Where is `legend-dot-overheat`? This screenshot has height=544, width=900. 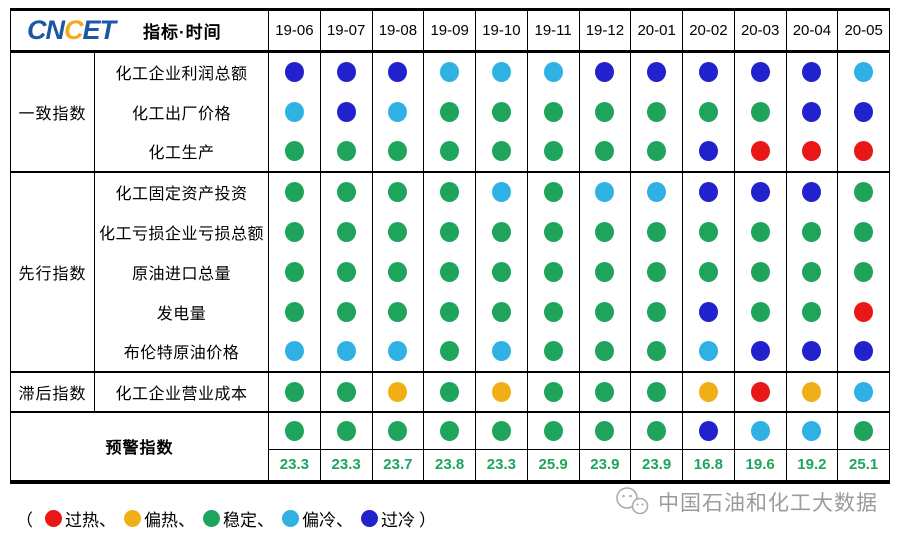 legend-dot-overheat is located at coordinates (53, 518).